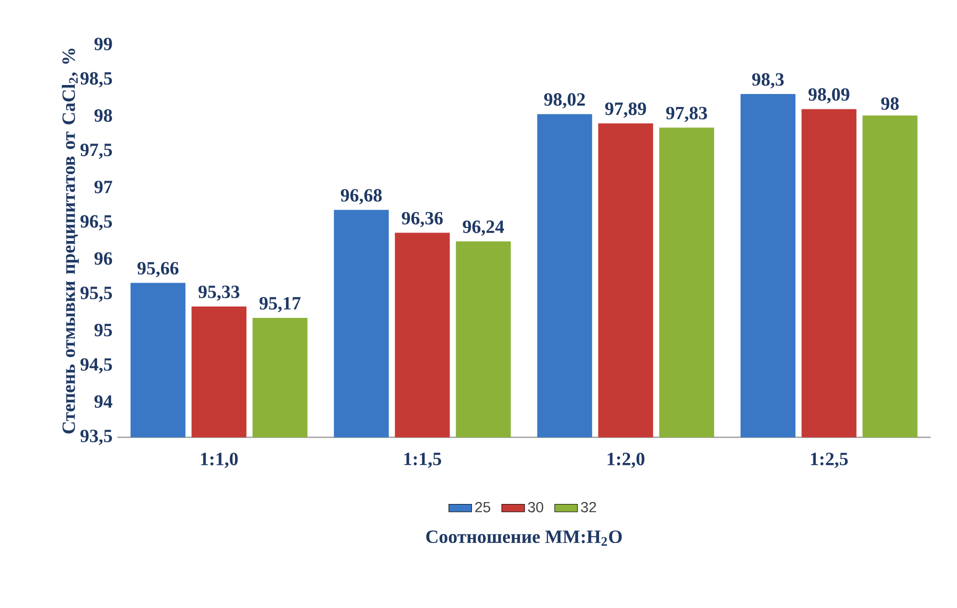 The image size is (957, 608). What do you see at coordinates (96, 294) in the screenshot?
I see `y-tick-label: 95,5` at bounding box center [96, 294].